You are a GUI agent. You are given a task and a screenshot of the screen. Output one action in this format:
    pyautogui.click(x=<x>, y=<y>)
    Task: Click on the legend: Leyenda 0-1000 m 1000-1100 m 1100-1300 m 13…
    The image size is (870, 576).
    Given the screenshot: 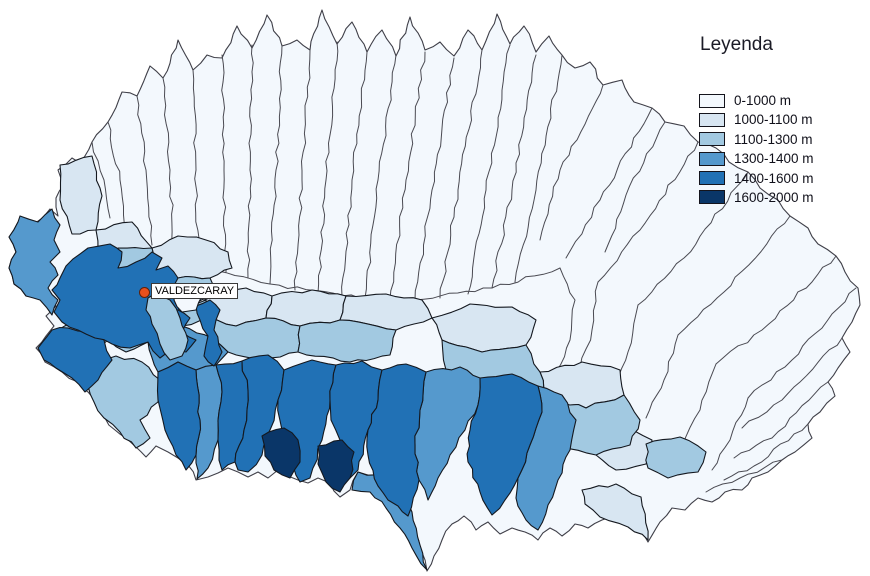 What is the action you would take?
    pyautogui.click(x=756, y=120)
    